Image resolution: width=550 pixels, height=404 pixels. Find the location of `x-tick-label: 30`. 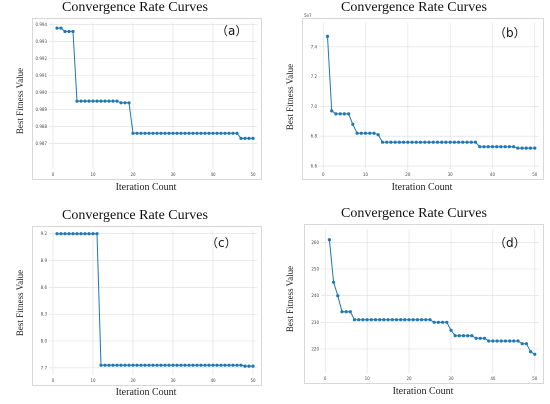

x-tick-label: 30 is located at coordinates (173, 174).